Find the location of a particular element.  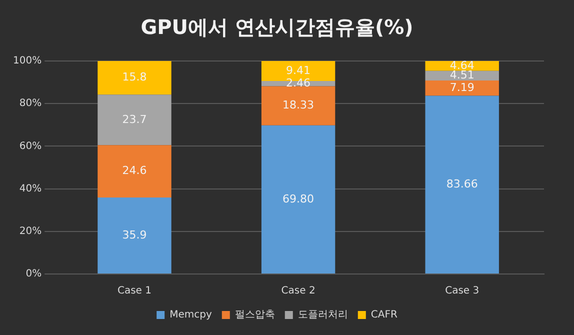

text: 18.33 is located at coordinates (298, 105).